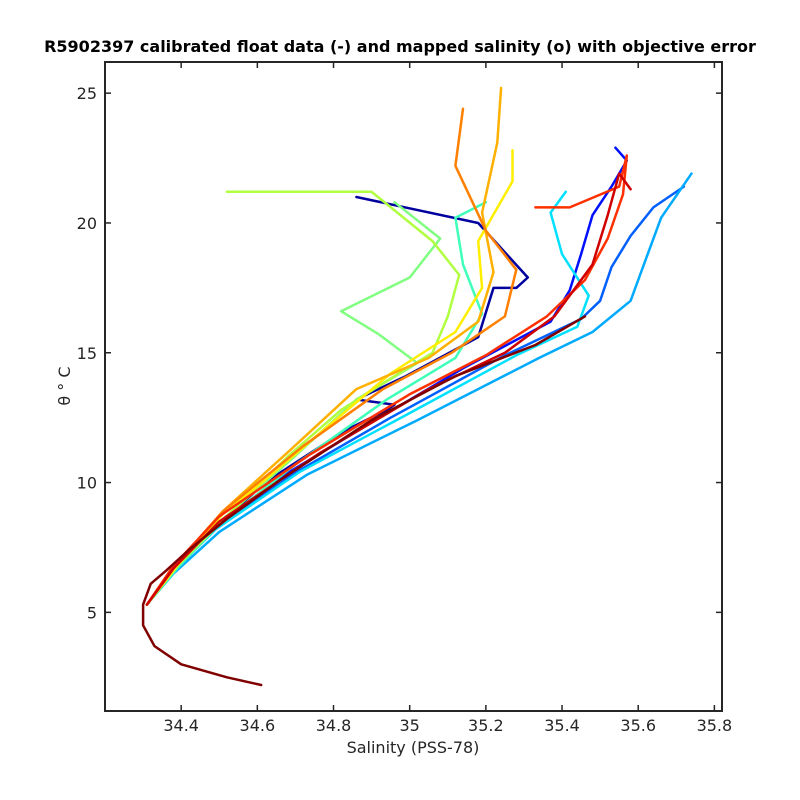  I want to click on y-axis-label: θ ° C, so click(64, 385).